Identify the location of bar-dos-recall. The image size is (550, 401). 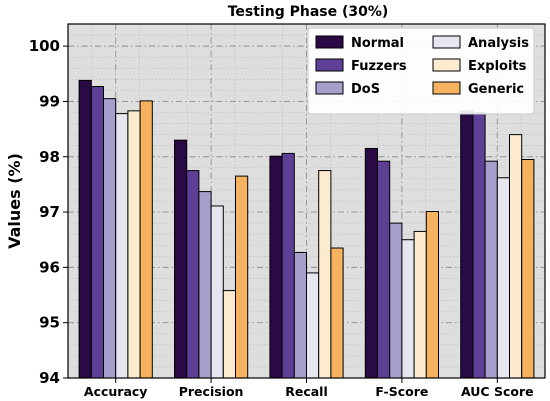
(300, 315).